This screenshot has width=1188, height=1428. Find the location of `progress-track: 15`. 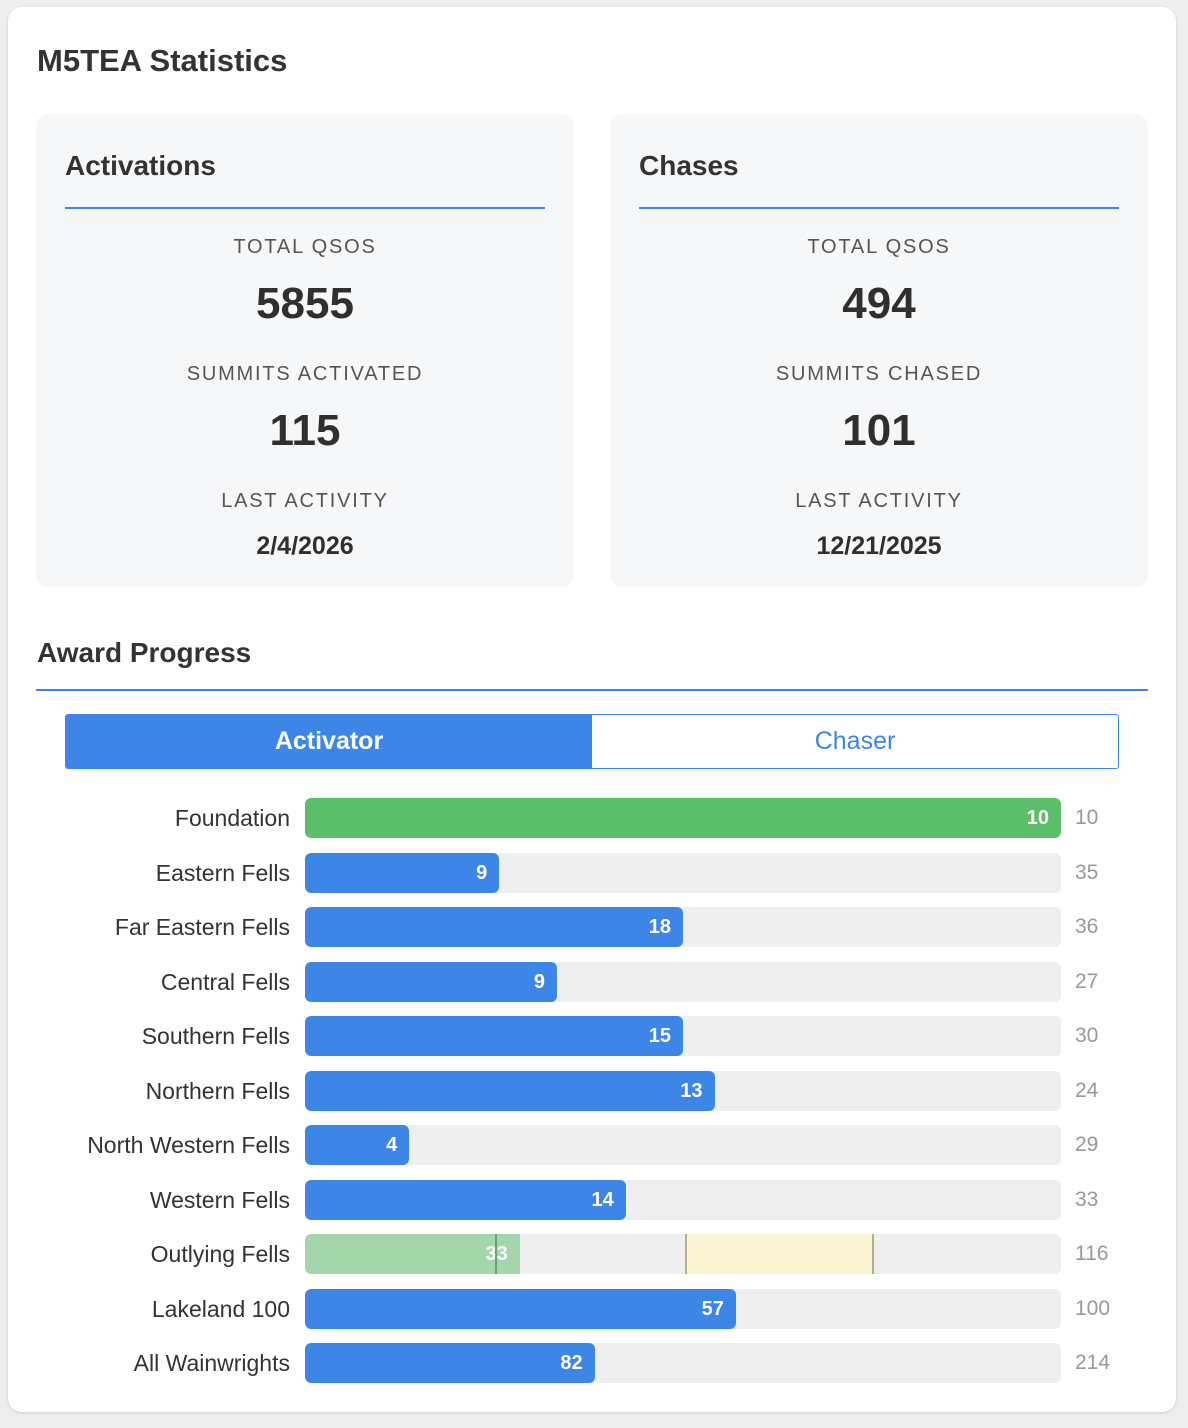

progress-track: 15 is located at coordinates (683, 1036).